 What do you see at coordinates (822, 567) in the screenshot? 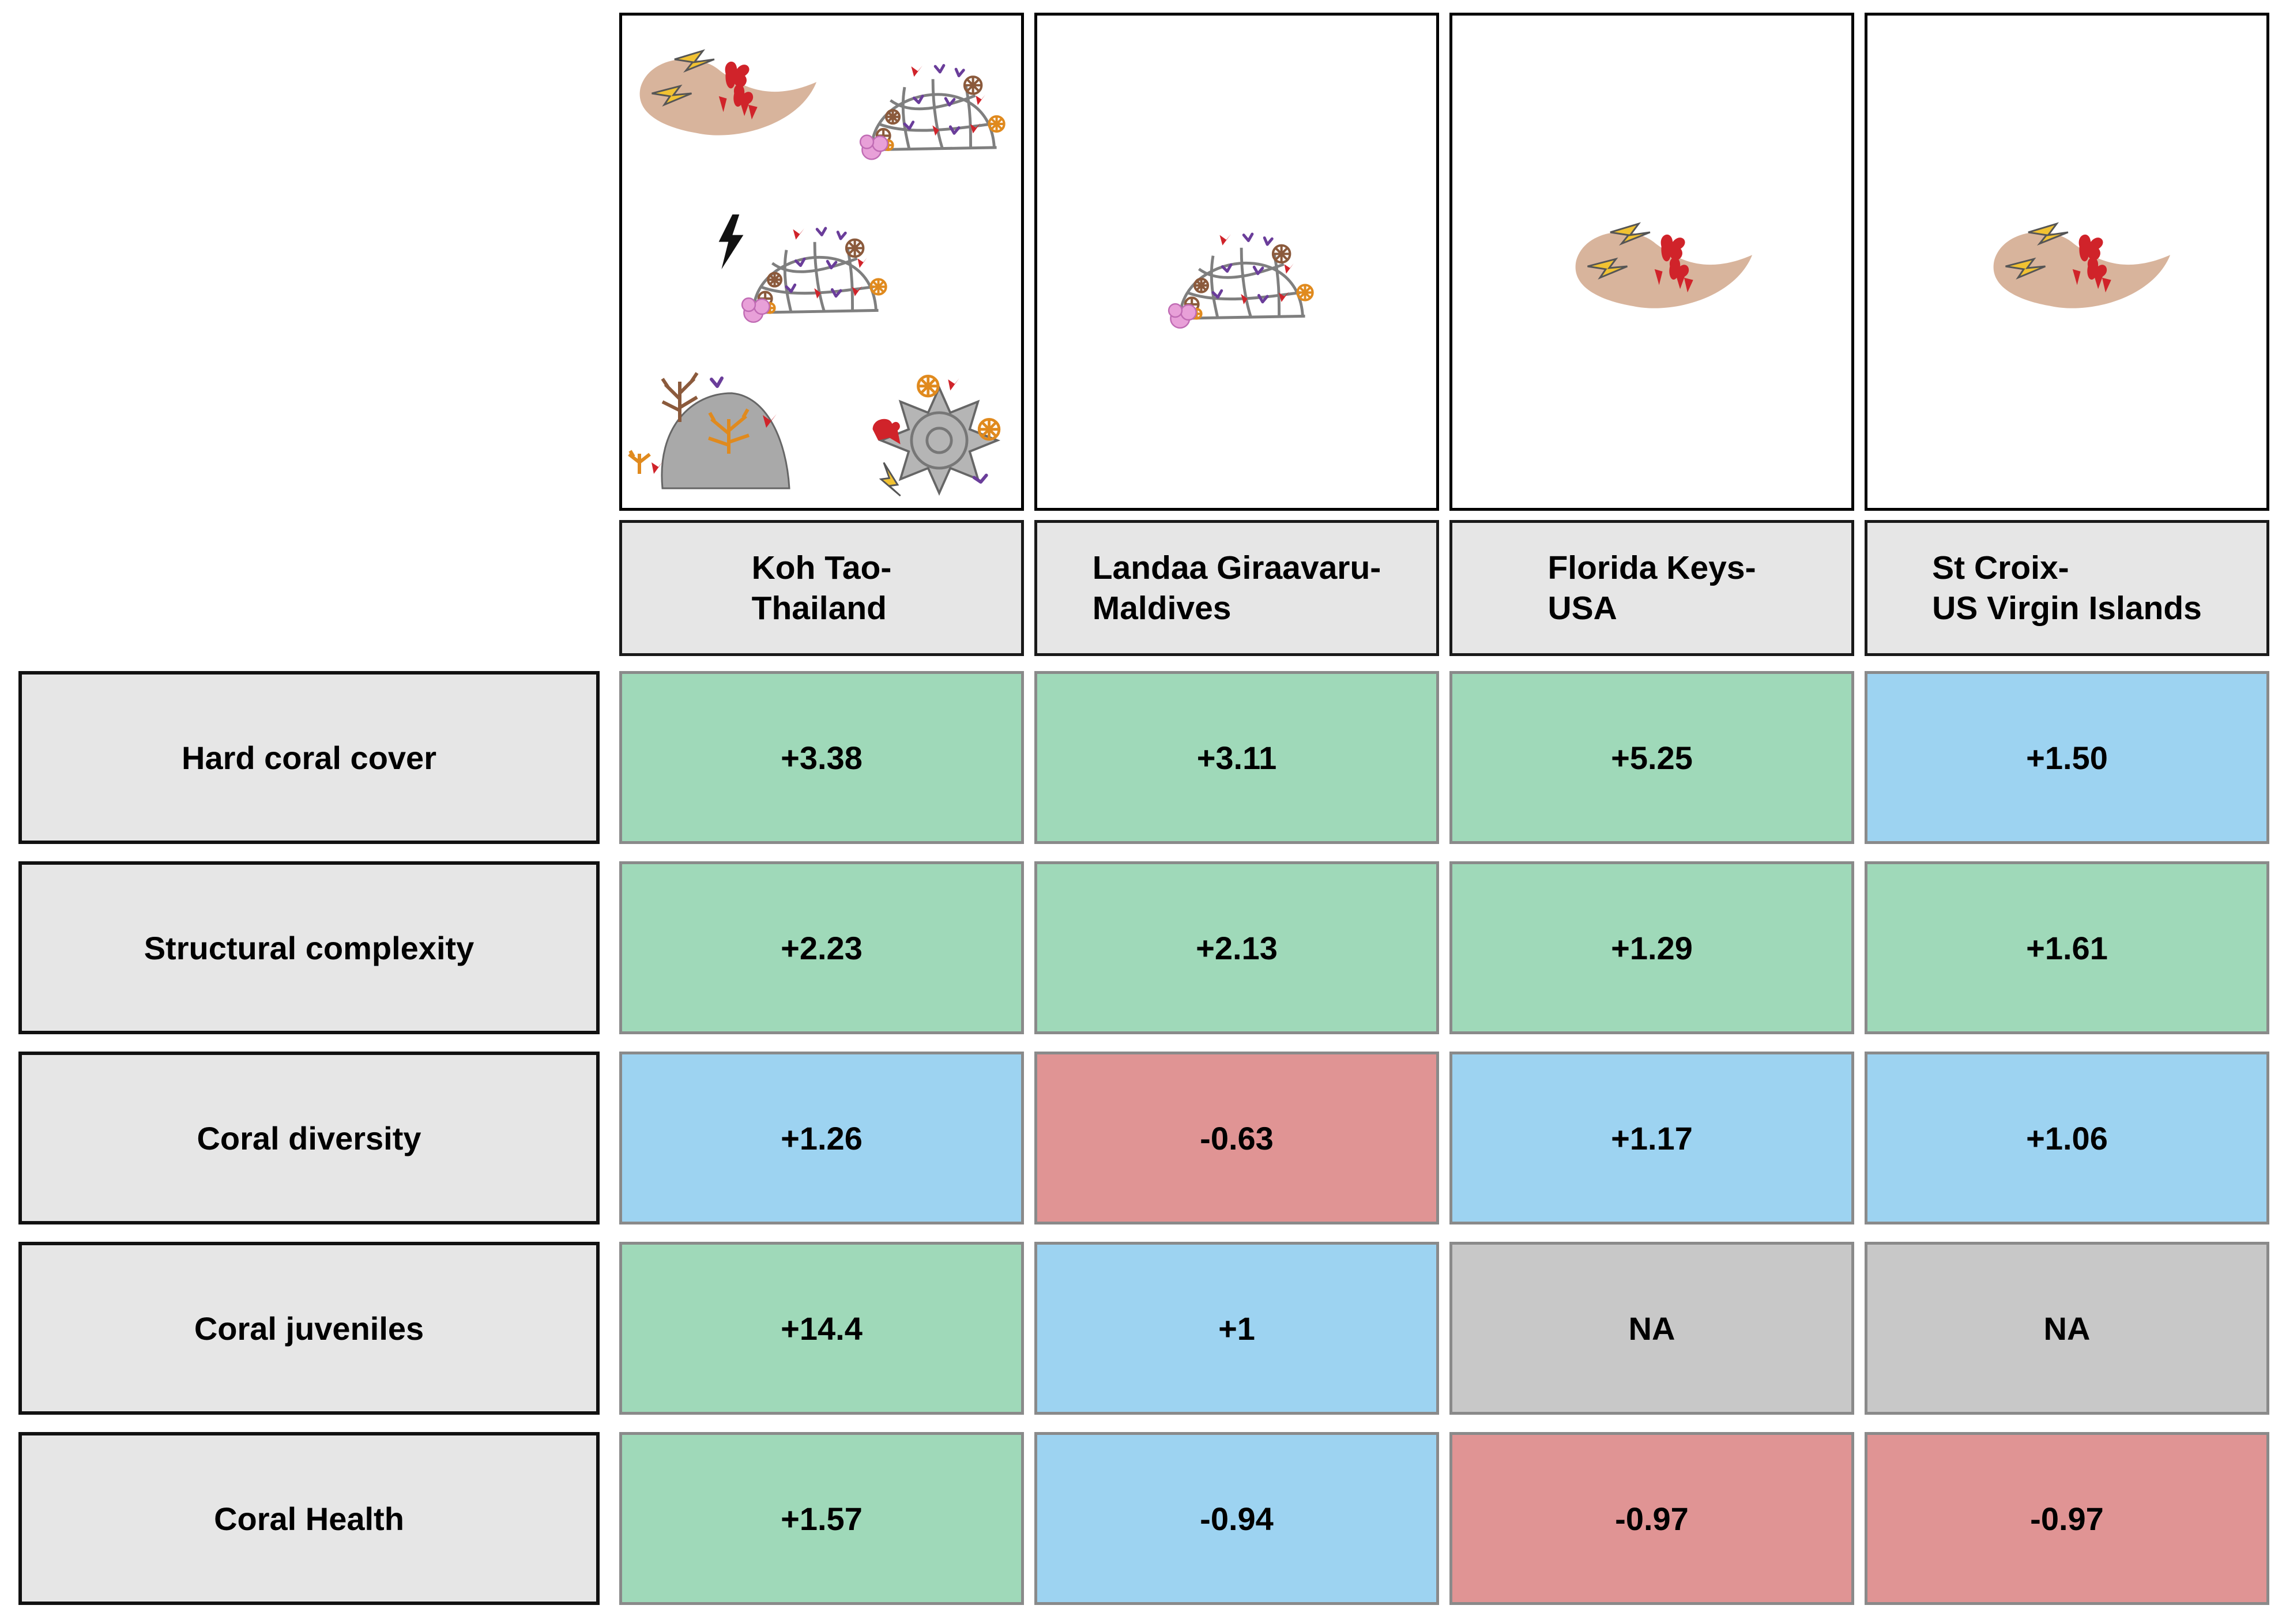
I see `site-name-line1: Koh Tao-` at bounding box center [822, 567].